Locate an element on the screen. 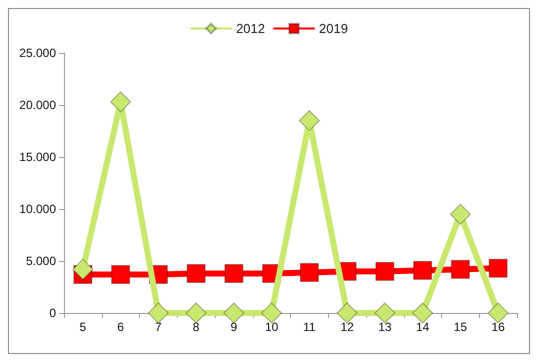  x-tick-label: 12 is located at coordinates (347, 327).